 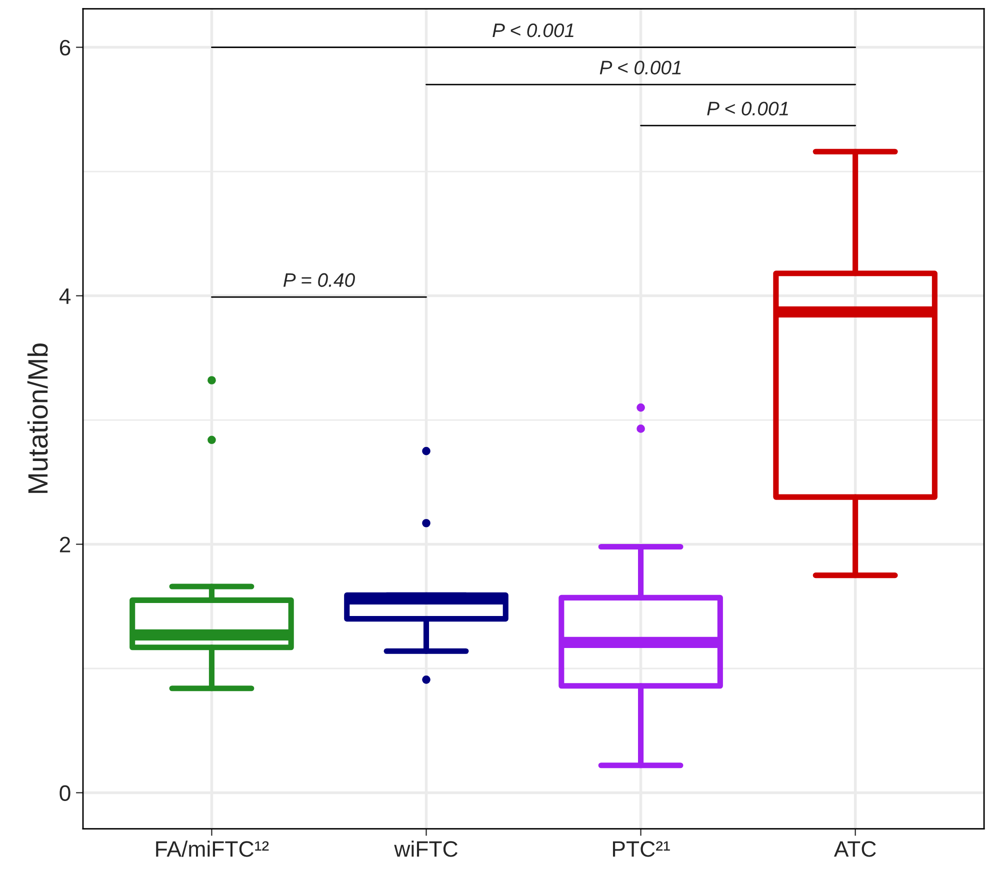 What do you see at coordinates (319, 280) in the screenshot?
I see `annotation: P = 0.40` at bounding box center [319, 280].